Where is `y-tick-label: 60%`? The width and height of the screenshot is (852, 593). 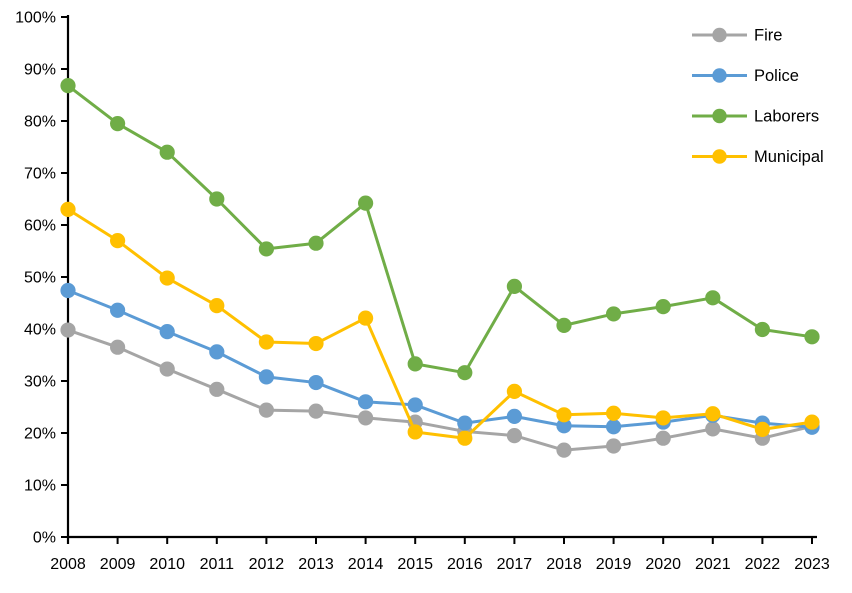
y-tick-label: 60% is located at coordinates (40, 226).